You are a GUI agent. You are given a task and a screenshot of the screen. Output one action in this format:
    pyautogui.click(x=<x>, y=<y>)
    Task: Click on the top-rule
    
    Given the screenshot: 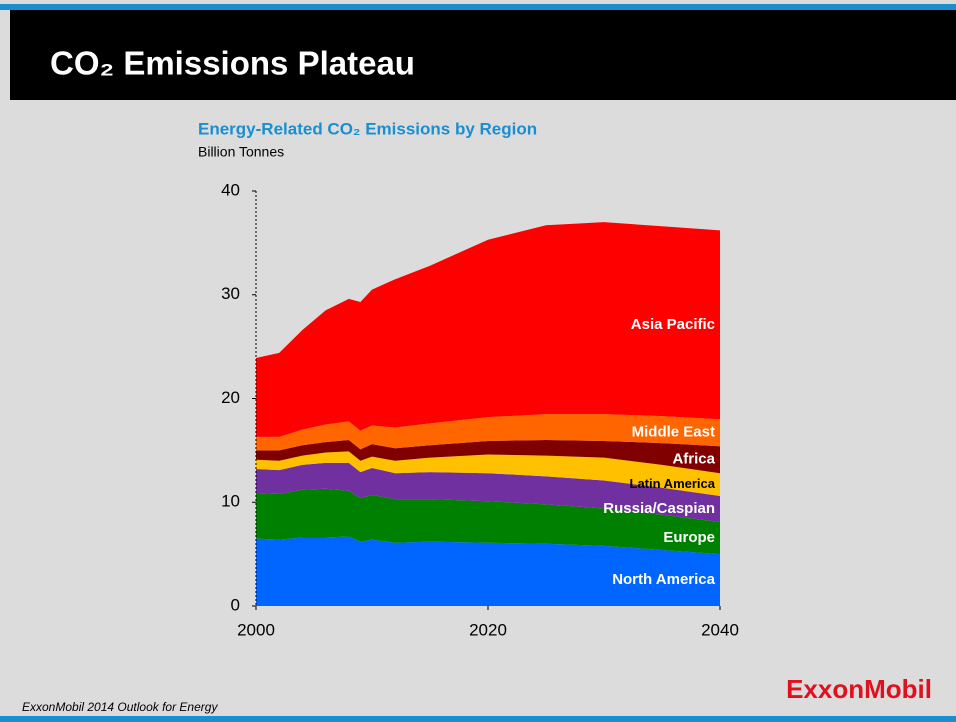 What is the action you would take?
    pyautogui.click(x=478, y=7)
    